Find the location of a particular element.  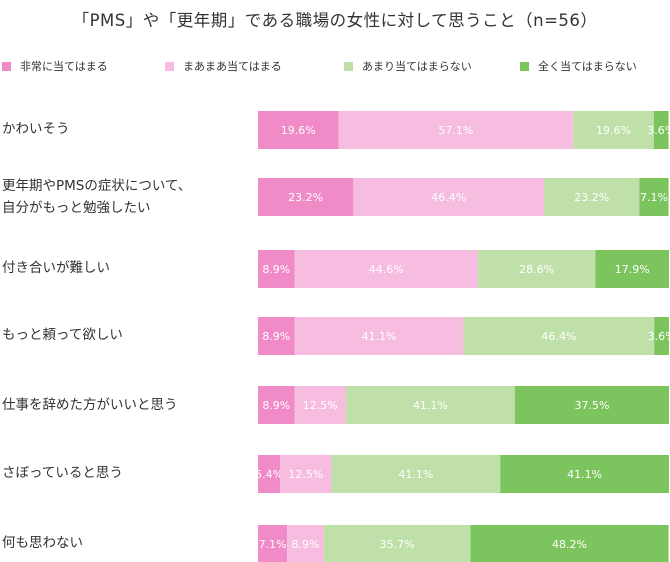

data-label: 37.5% is located at coordinates (591, 405).